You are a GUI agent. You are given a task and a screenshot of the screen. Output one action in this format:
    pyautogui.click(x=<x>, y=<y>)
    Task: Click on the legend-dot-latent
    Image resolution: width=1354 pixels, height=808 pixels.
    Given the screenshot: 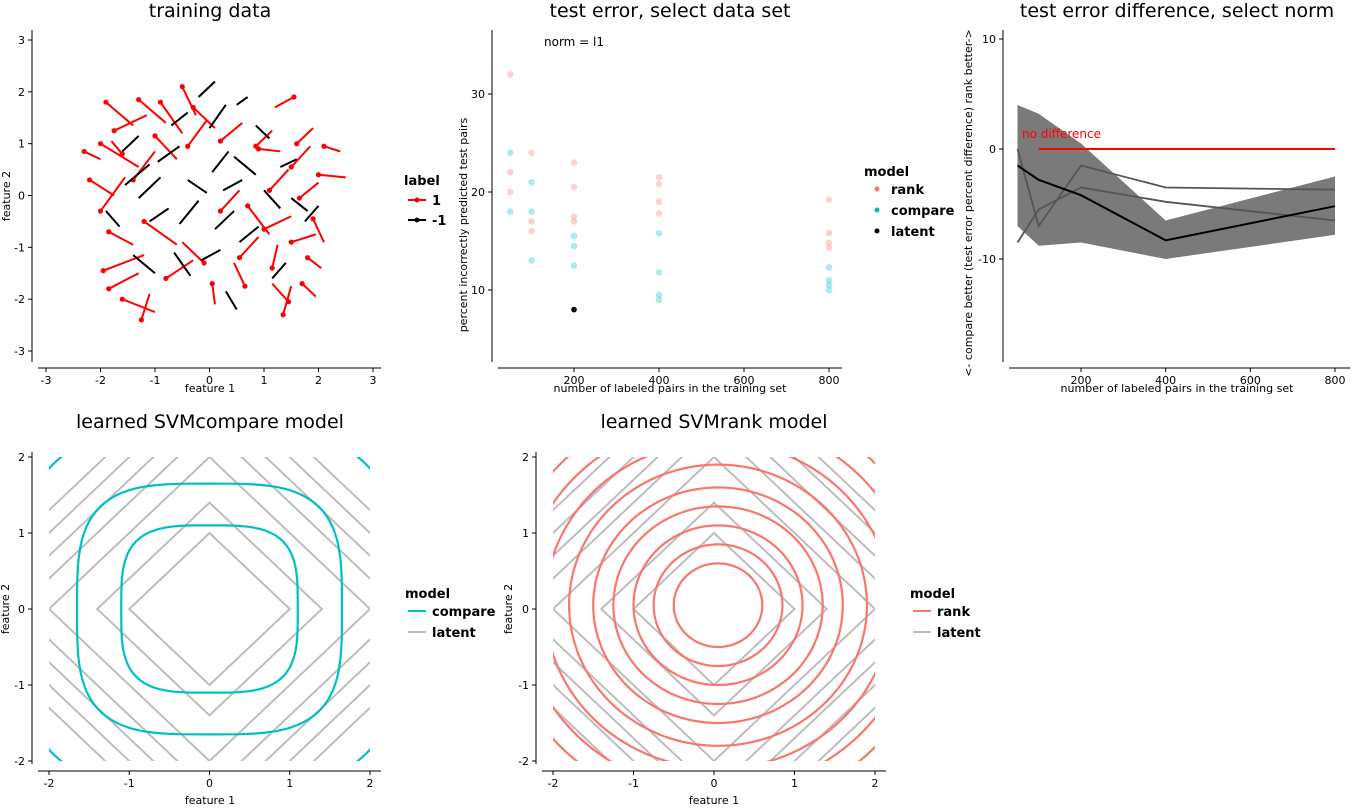 What is the action you would take?
    pyautogui.click(x=877, y=231)
    